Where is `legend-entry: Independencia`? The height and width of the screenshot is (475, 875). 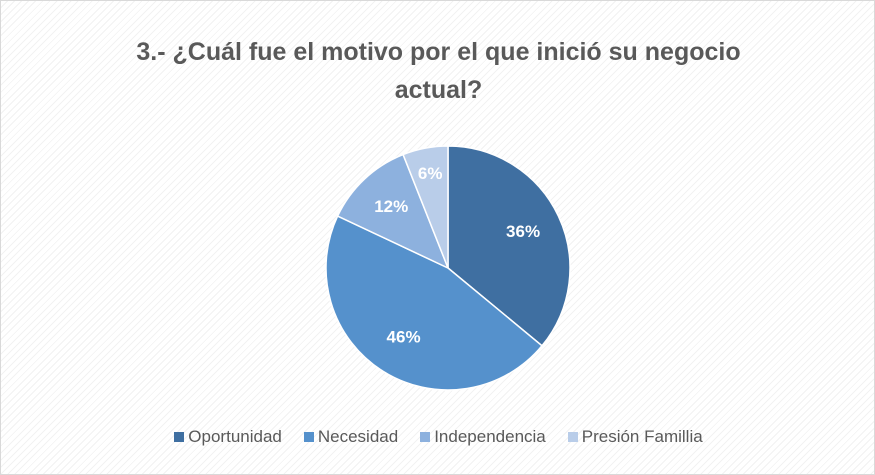
legend-entry: Independencia is located at coordinates (483, 437).